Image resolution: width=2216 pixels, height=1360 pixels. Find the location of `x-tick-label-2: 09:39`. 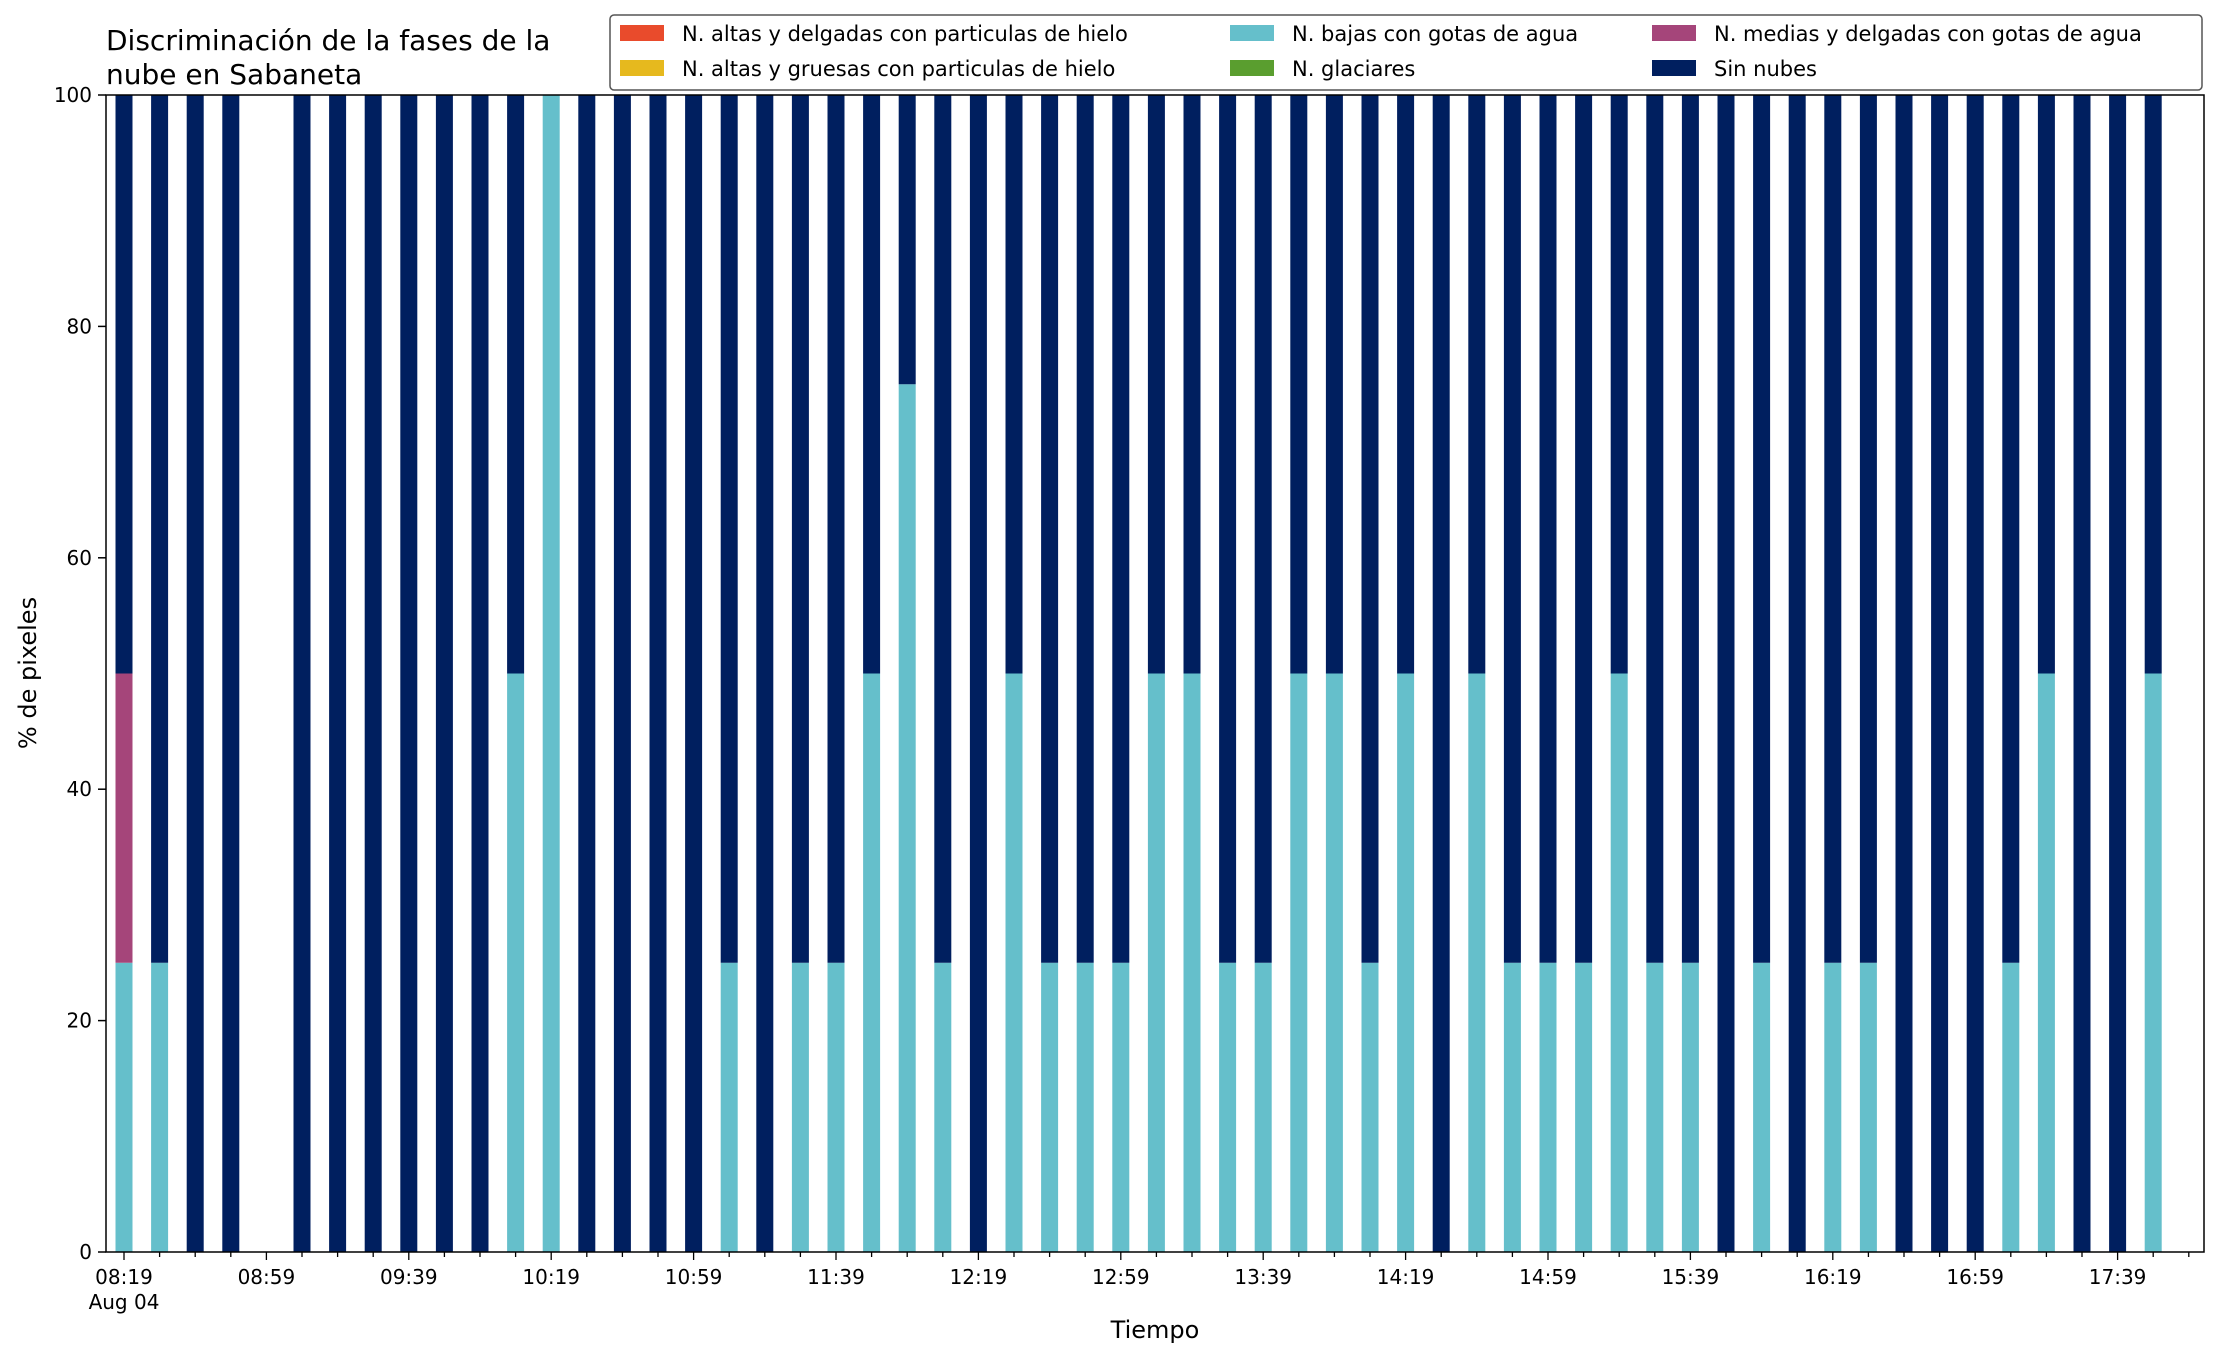

x-tick-label-2: 09:39 is located at coordinates (409, 1277).